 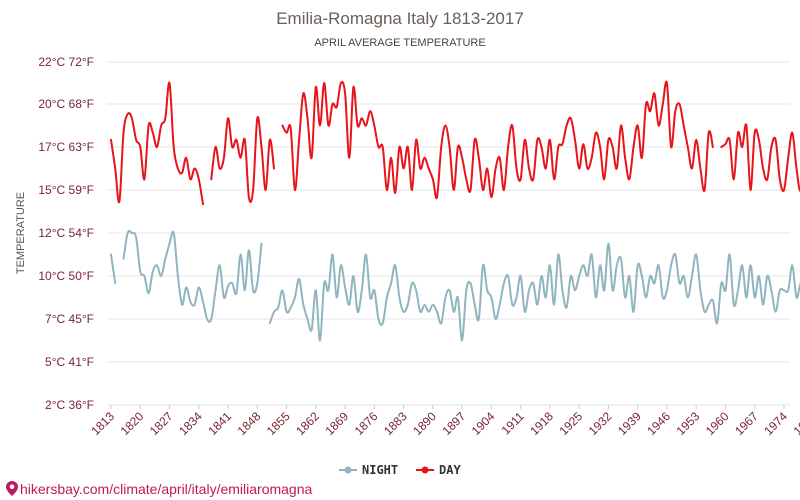 I want to click on x-tick-label: 1904, so click(x=483, y=423).